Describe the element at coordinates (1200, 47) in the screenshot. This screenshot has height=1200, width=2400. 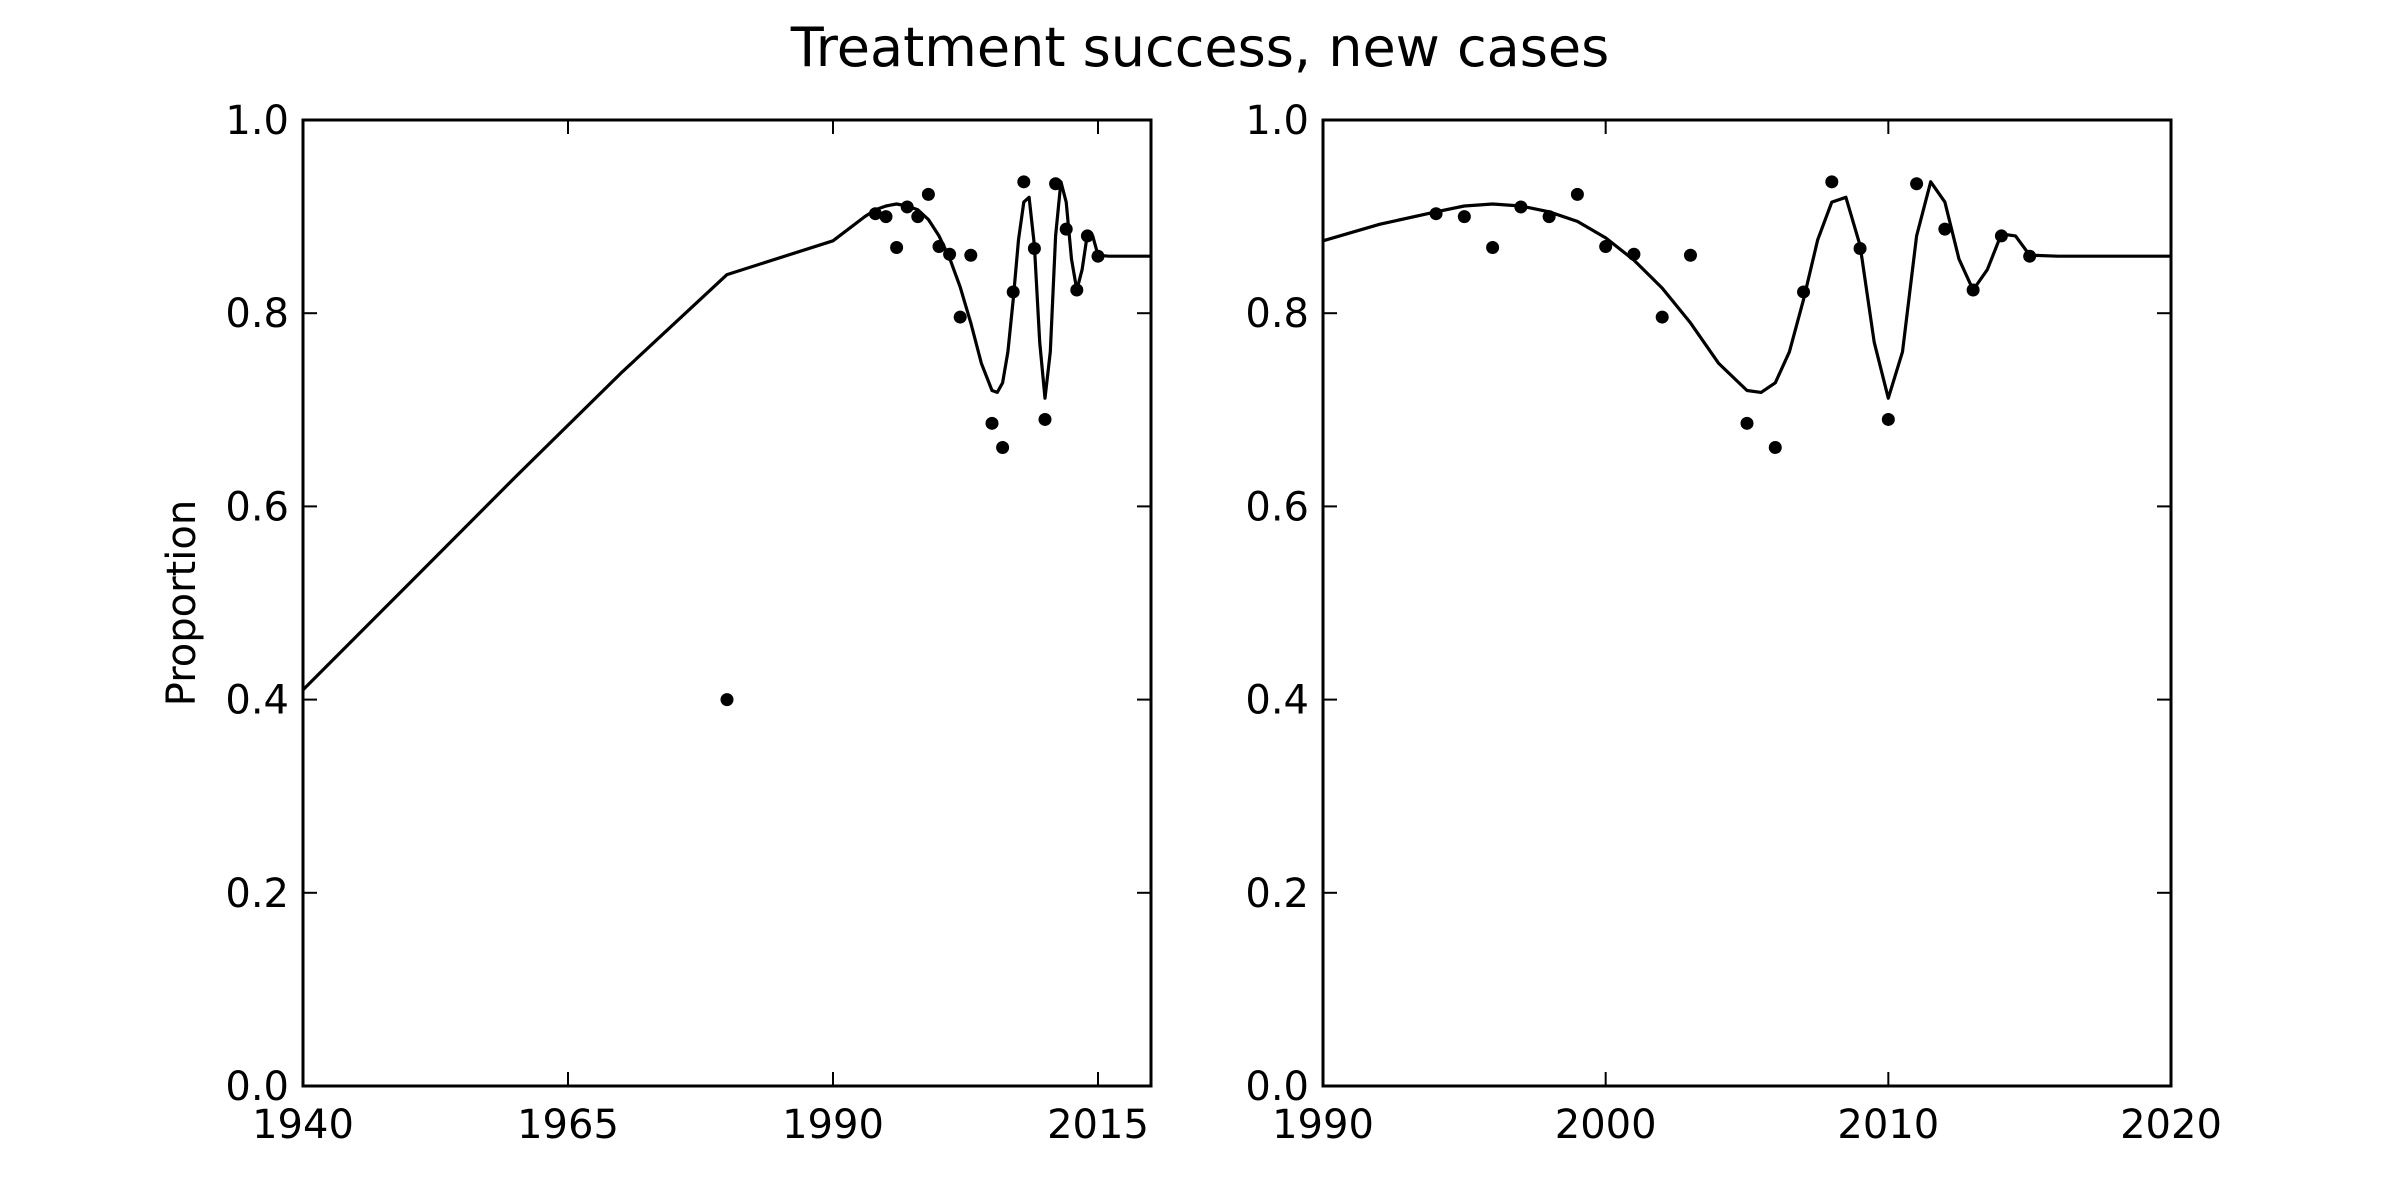
I see `figure-title: Treatment success, new cases` at that location.